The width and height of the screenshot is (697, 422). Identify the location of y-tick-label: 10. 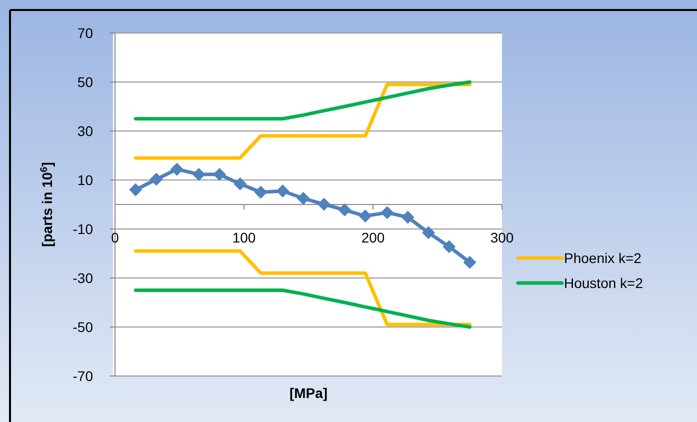
(85, 180).